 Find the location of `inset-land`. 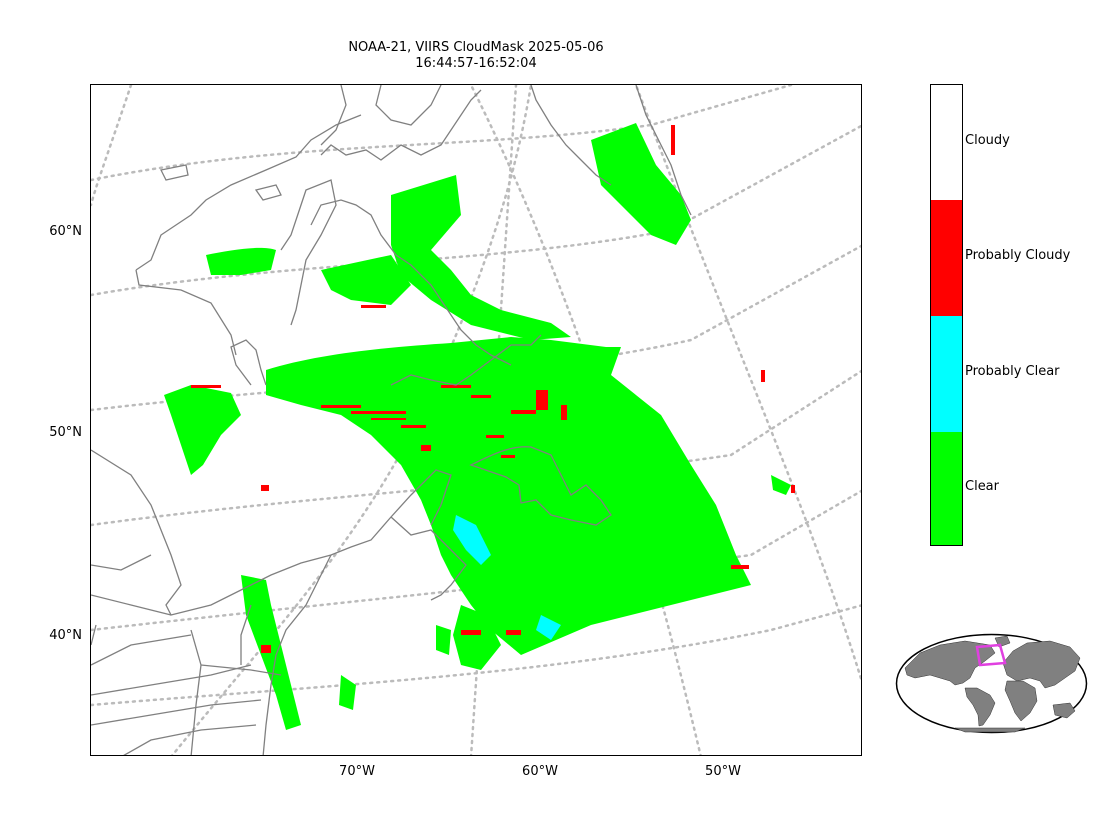

inset-land is located at coordinates (992, 684).